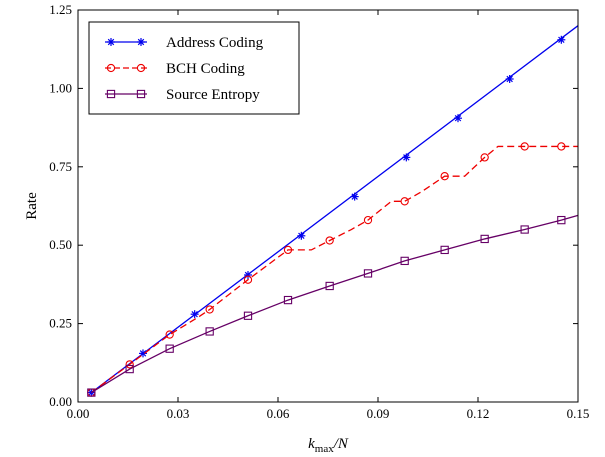 Image resolution: width=605 pixels, height=457 pixels. Describe the element at coordinates (578, 413) in the screenshot. I see `x-tick-label: 0.15` at that location.